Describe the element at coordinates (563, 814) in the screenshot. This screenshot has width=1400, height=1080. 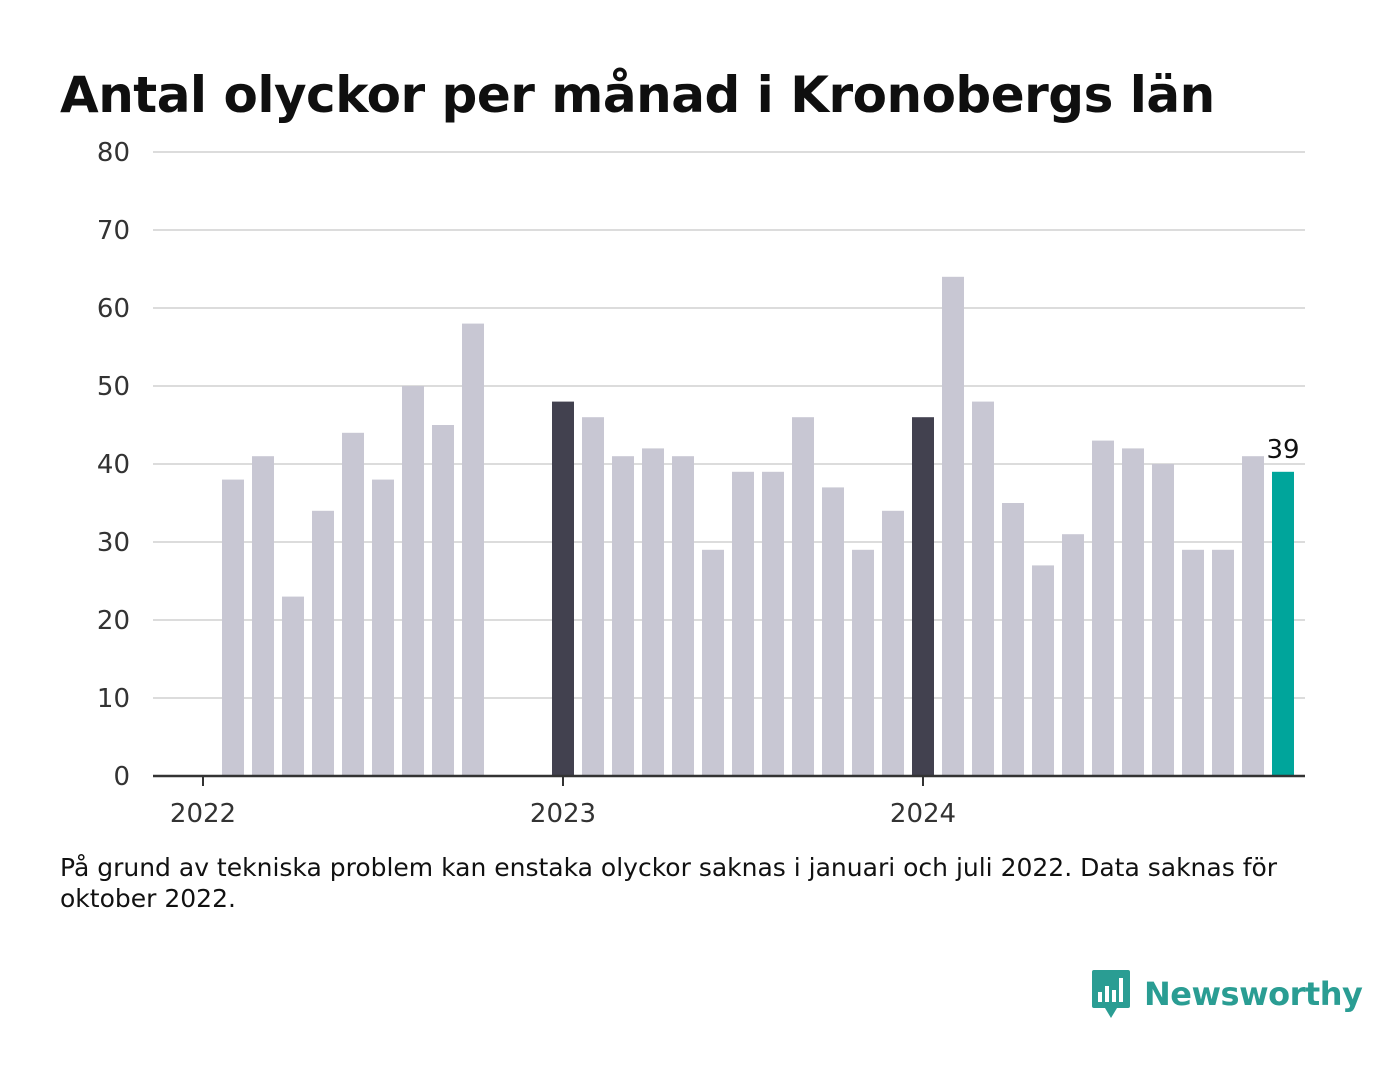
I see `x-tick-label: 2023` at that location.